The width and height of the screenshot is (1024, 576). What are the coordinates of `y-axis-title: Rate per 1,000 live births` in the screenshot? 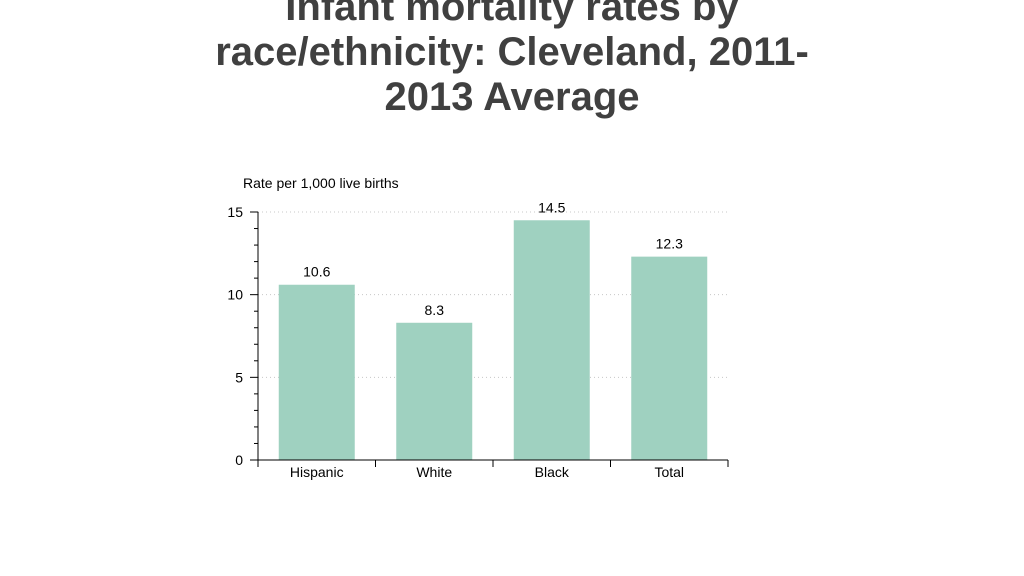 It's located at (321, 183).